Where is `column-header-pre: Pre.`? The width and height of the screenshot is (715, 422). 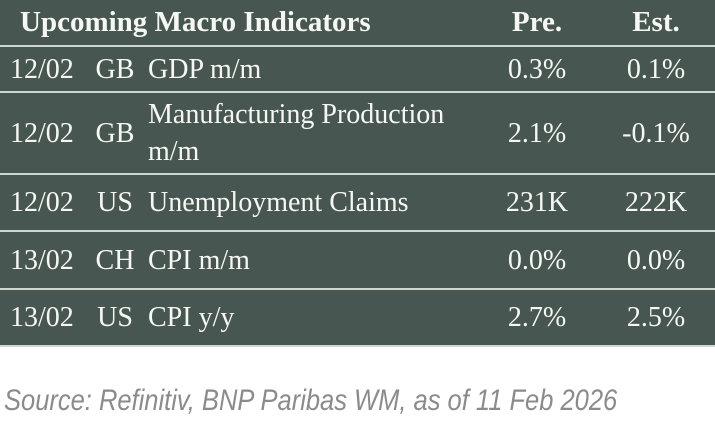 column-header-pre: Pre. is located at coordinates (537, 22).